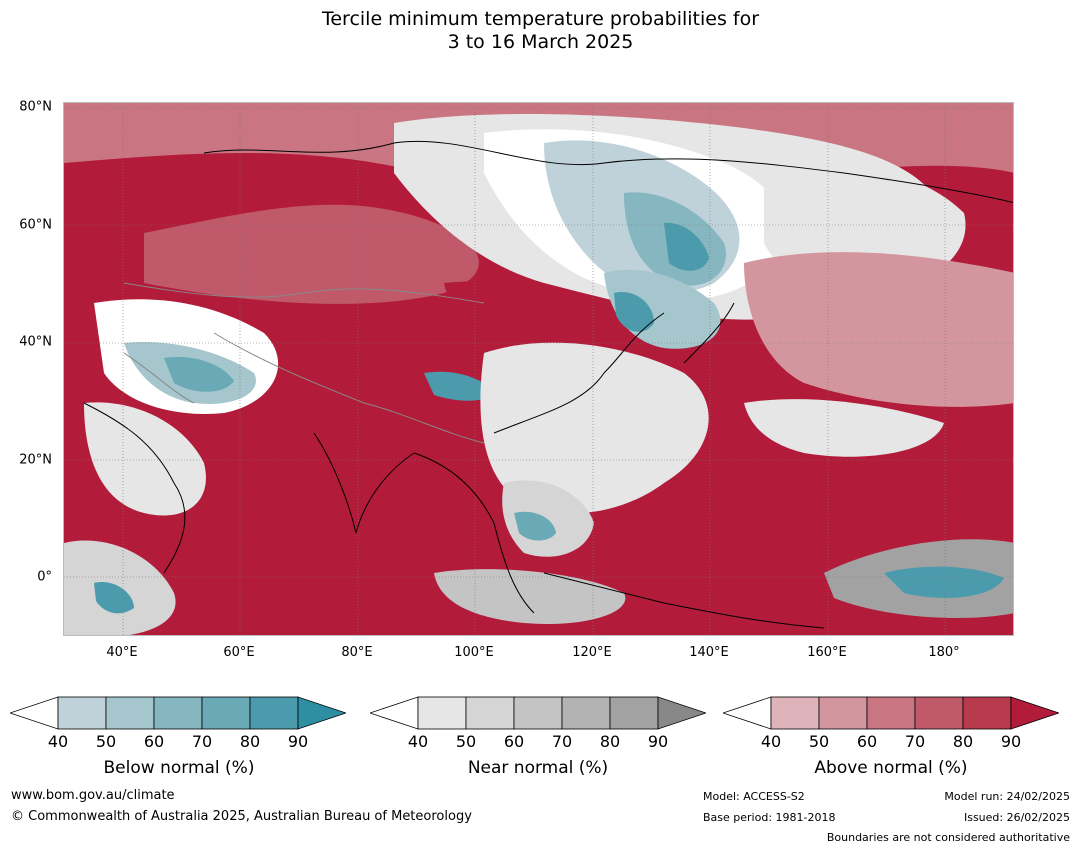 The width and height of the screenshot is (1081, 850). I want to click on region-pacific-near-band, so click(844, 428).